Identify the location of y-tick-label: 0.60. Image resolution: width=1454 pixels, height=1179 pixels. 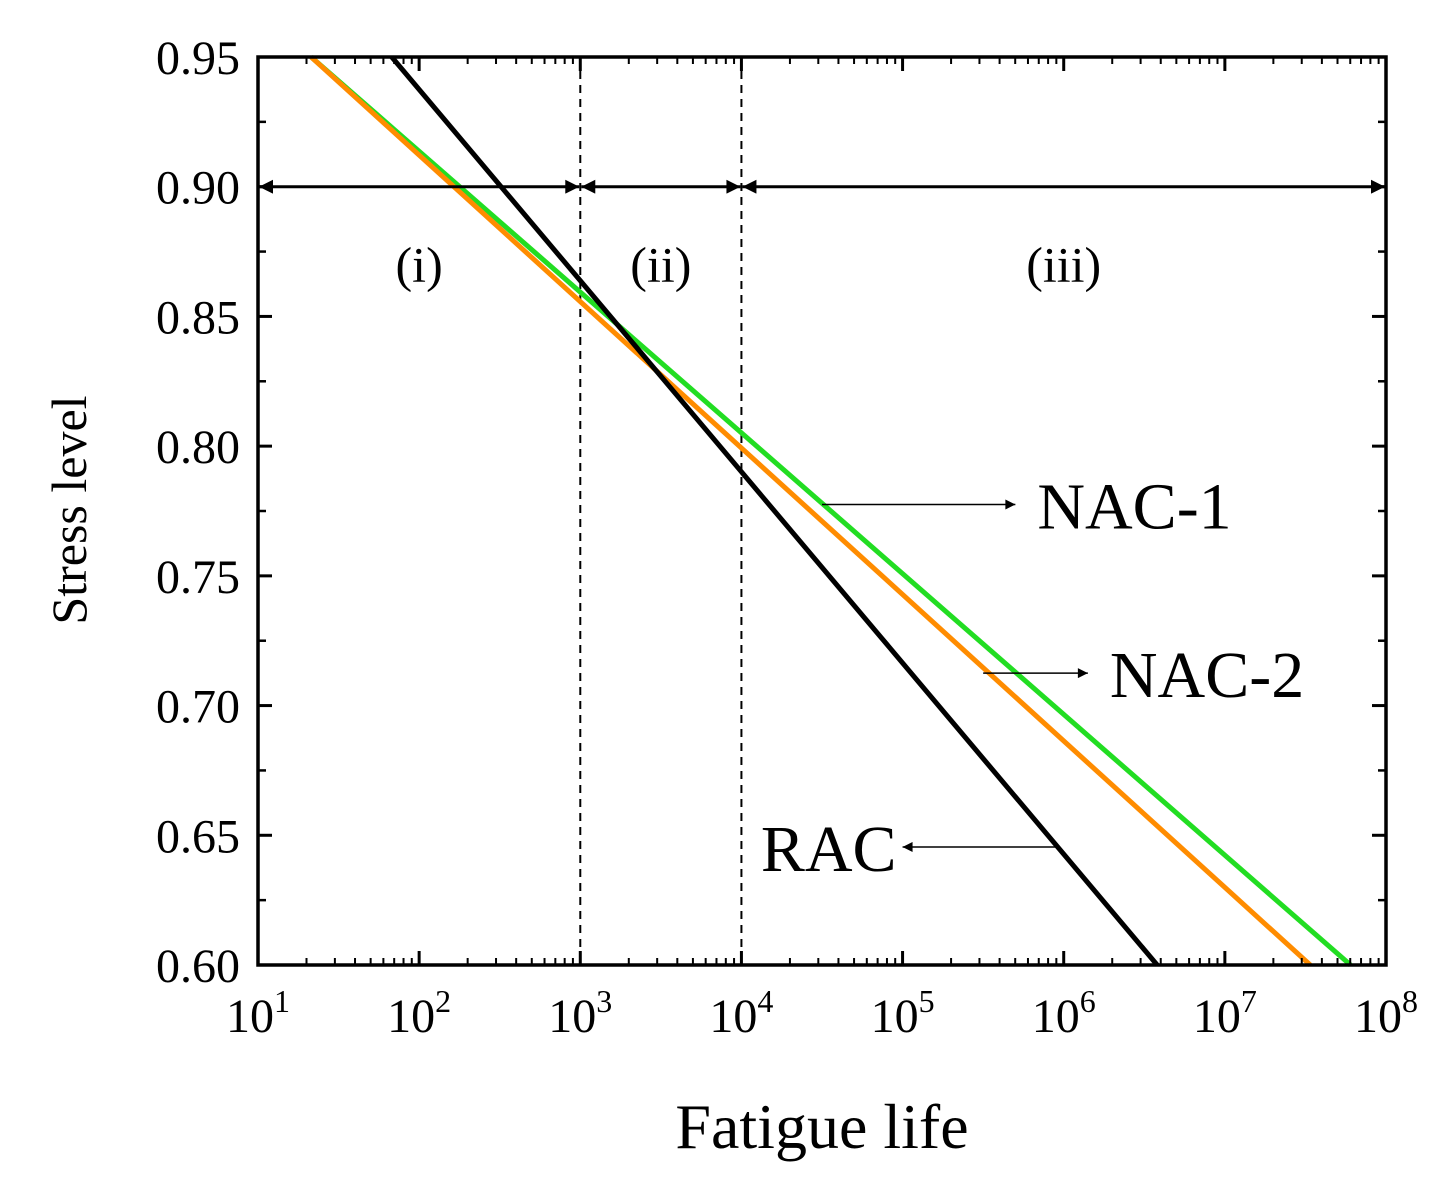
(198, 966).